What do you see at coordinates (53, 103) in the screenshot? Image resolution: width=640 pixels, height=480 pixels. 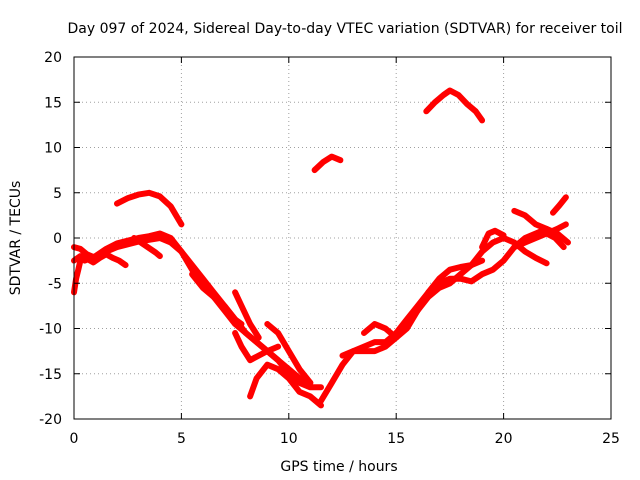 I see `y-tick-label: 15` at bounding box center [53, 103].